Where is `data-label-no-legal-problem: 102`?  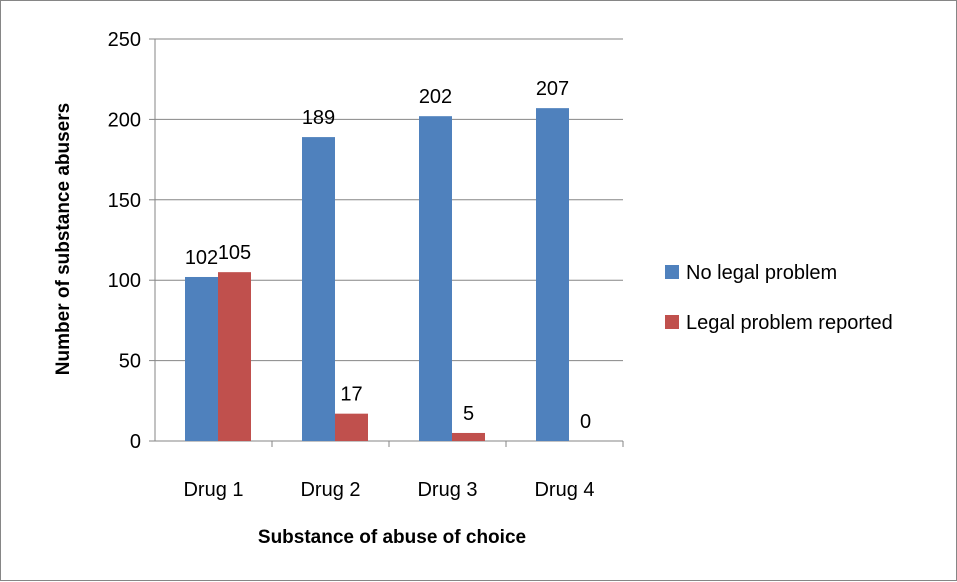 data-label-no-legal-problem: 102 is located at coordinates (201, 258).